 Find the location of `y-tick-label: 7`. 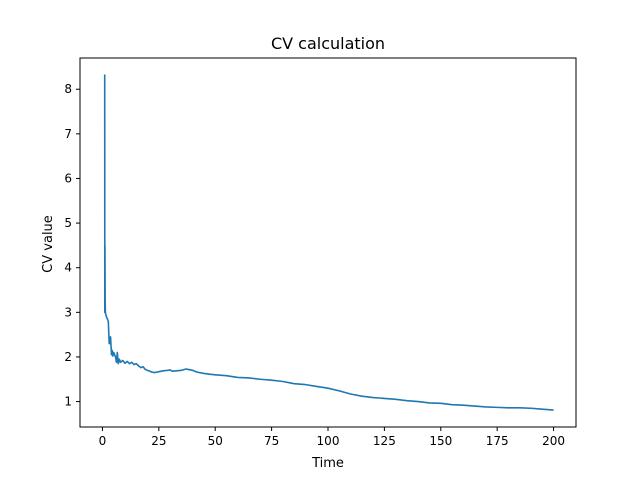

y-tick-label: 7 is located at coordinates (68, 134).